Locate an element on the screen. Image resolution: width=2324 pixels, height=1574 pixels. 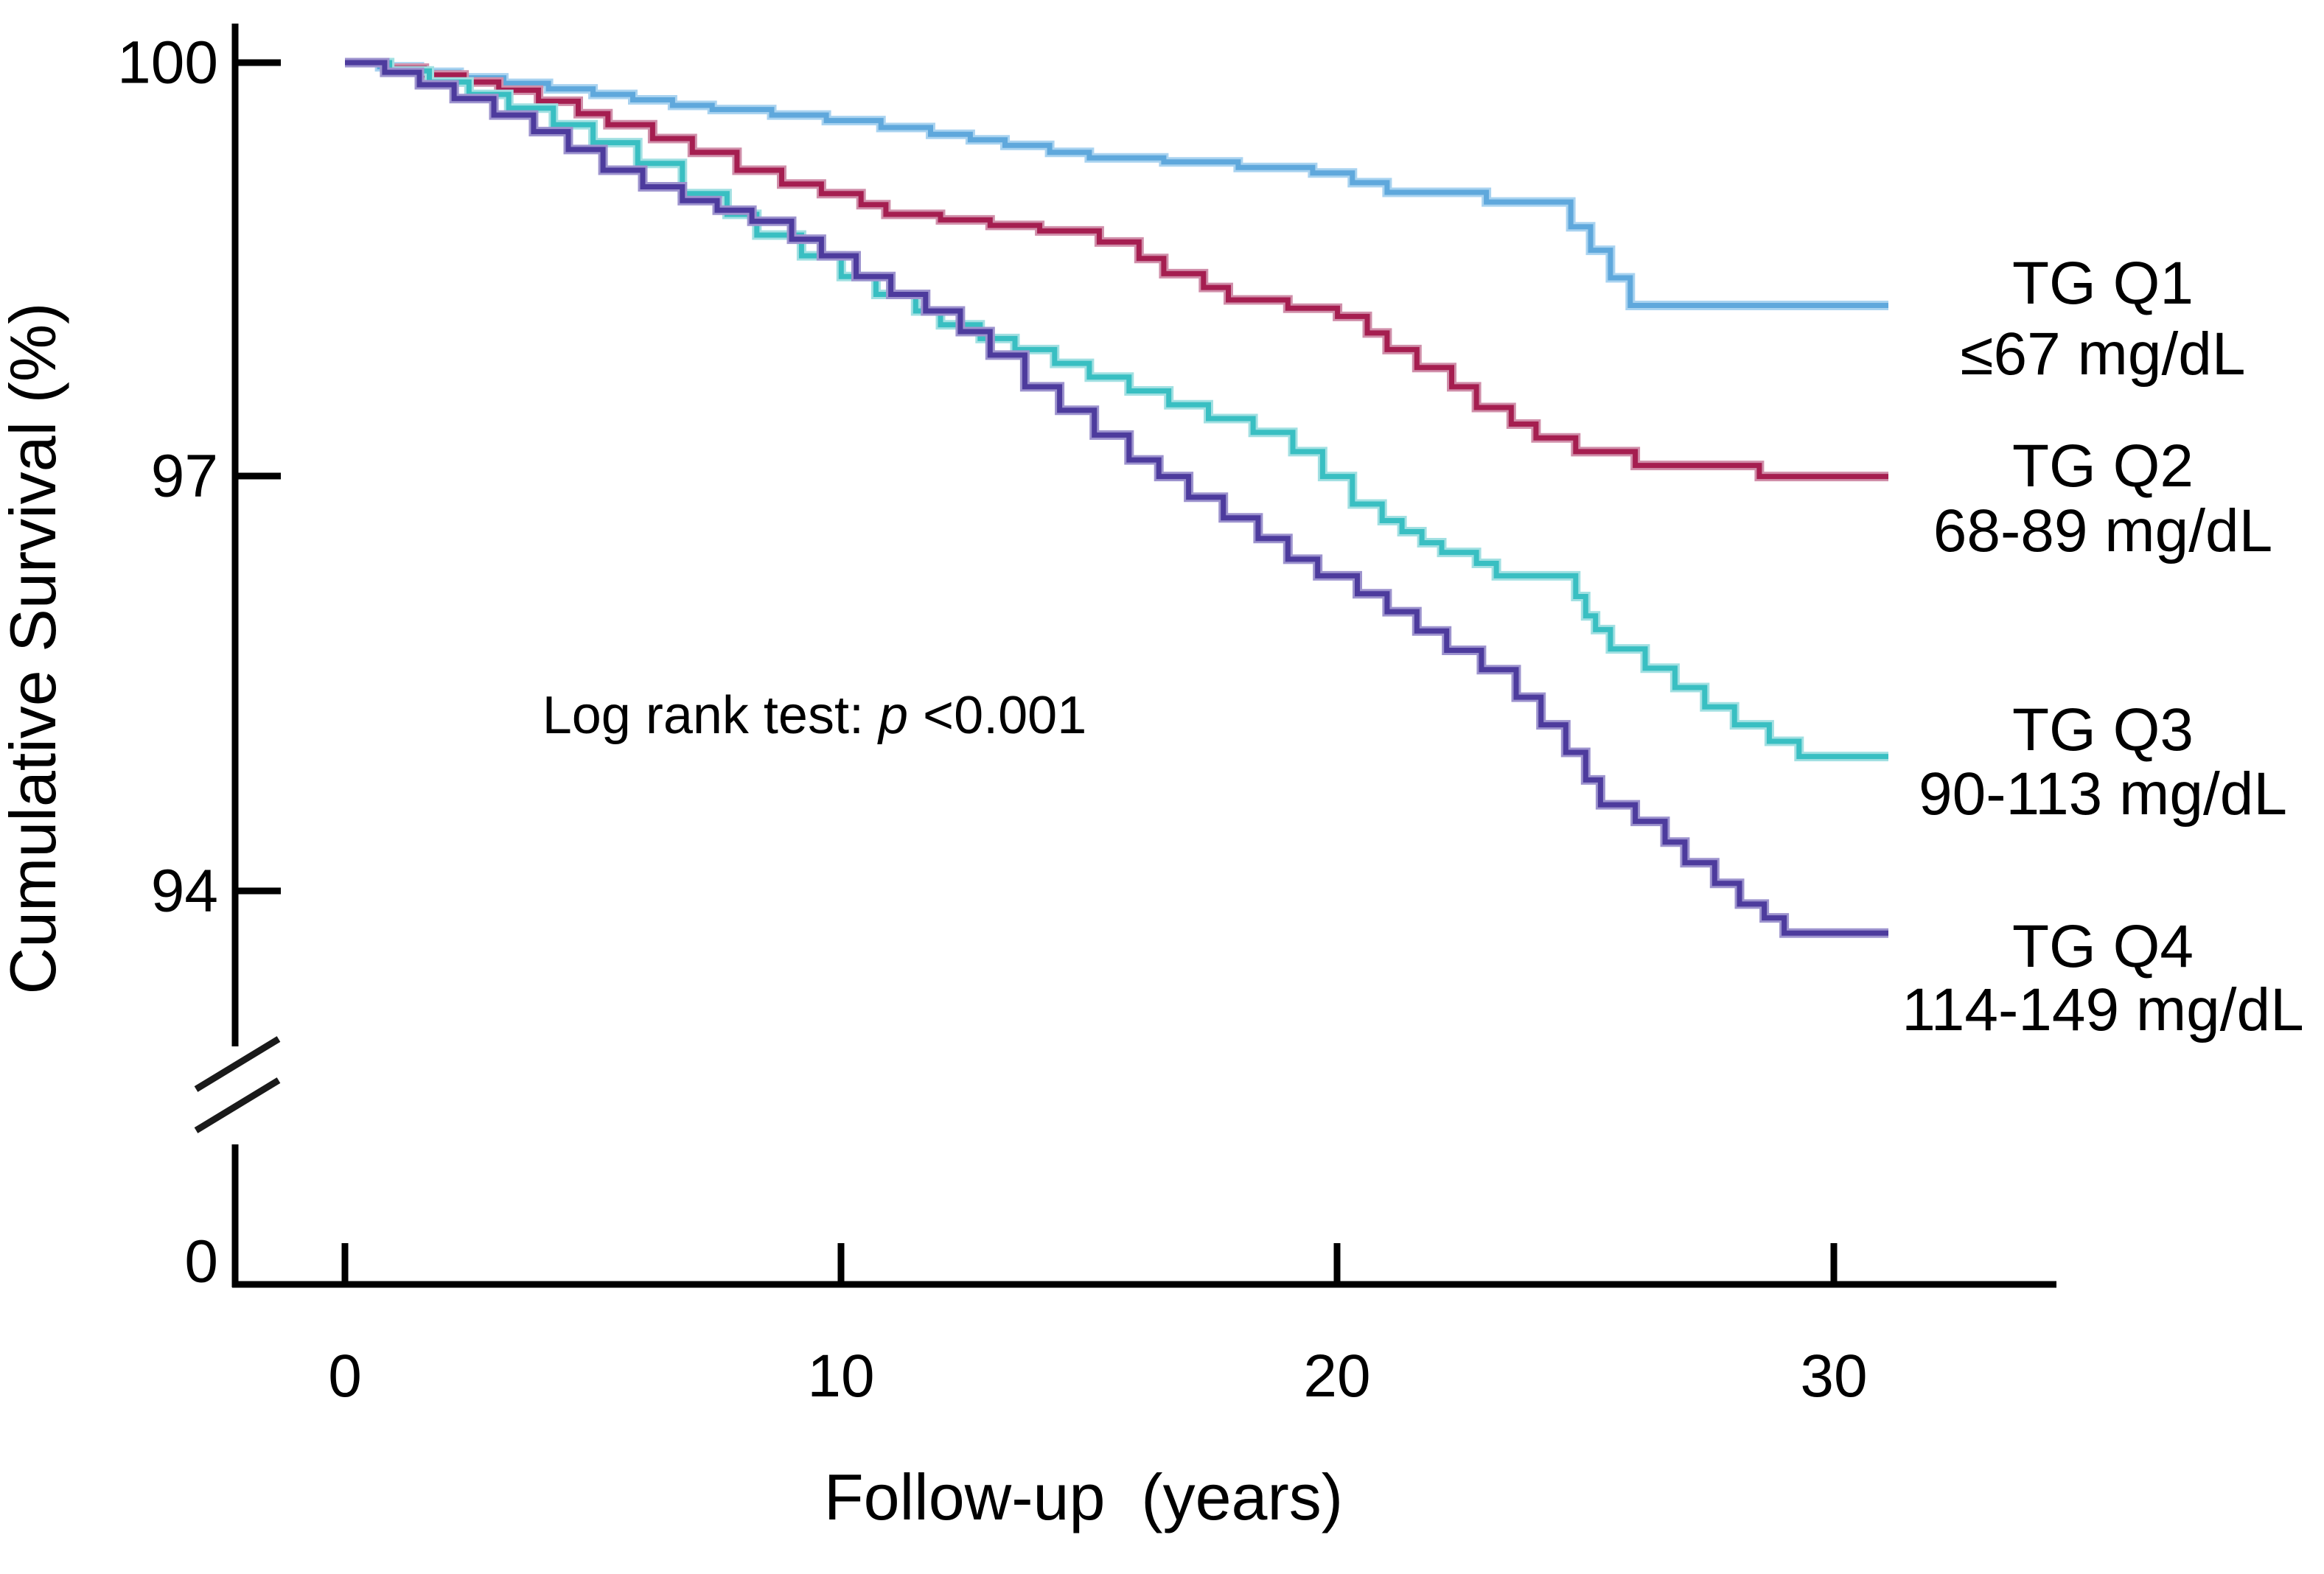
y-tick-label-0: 0 is located at coordinates (201, 1261).